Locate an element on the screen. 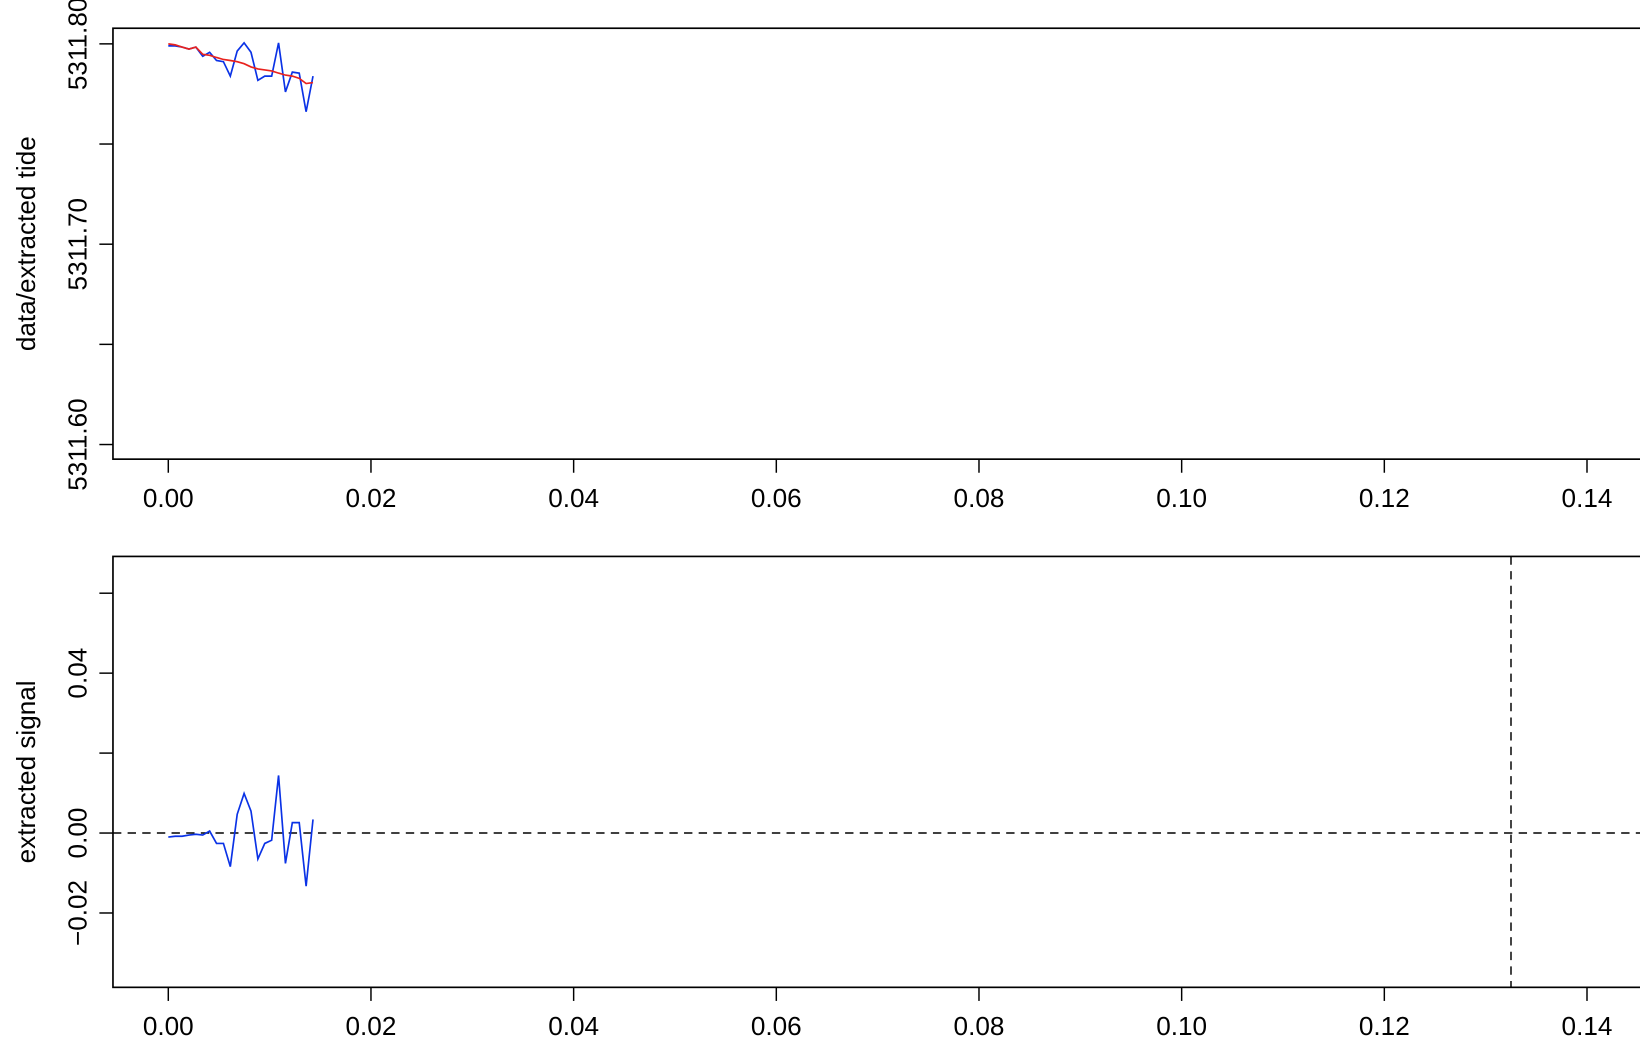 The height and width of the screenshot is (1048, 1640). y-axis-title: extracted signal is located at coordinates (26, 771).